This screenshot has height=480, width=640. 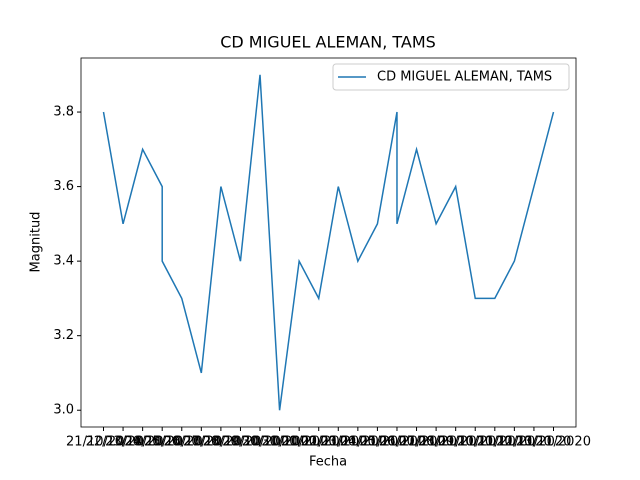 I want to click on x-tick-label: 24/10/2020, so click(x=162, y=442).